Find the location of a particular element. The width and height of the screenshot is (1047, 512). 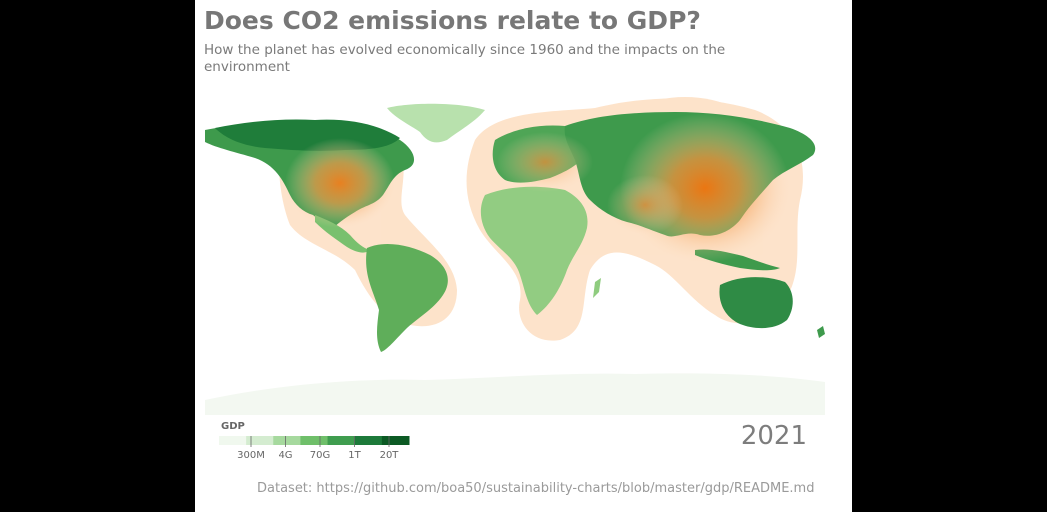

emission-hotspots is located at coordinates (537, 188).